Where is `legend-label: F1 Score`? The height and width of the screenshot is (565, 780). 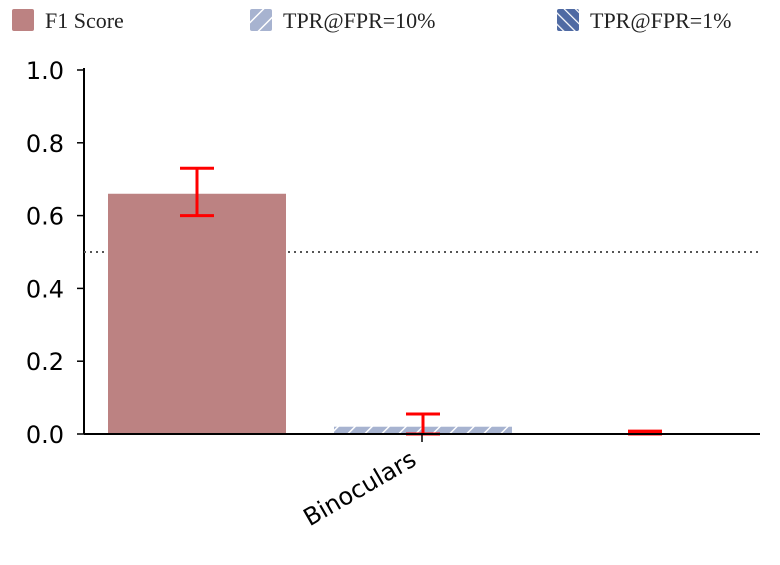 legend-label: F1 Score is located at coordinates (84, 20).